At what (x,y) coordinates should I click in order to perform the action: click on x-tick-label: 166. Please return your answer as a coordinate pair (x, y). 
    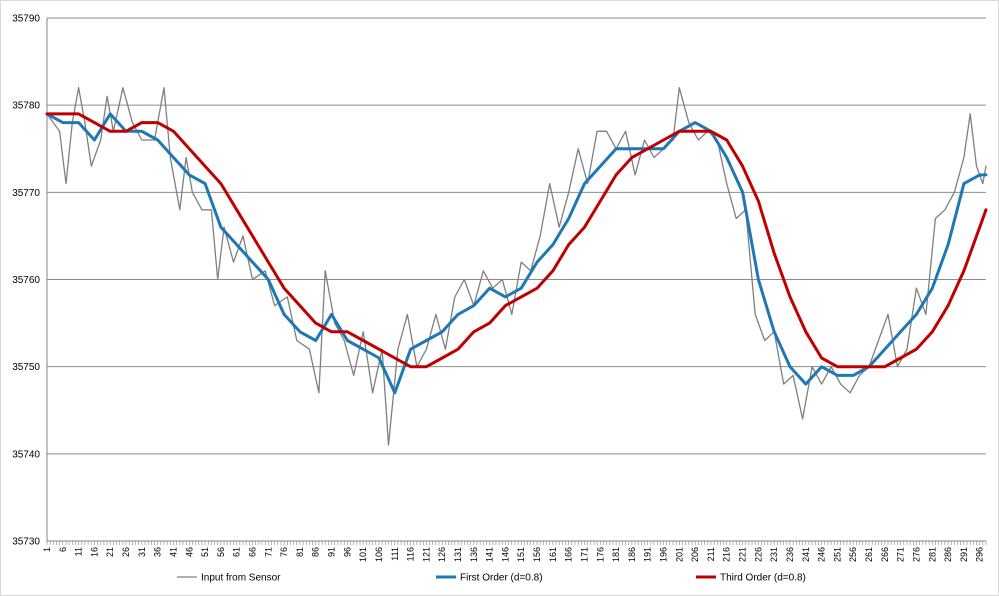
    Looking at the image, I should click on (569, 554).